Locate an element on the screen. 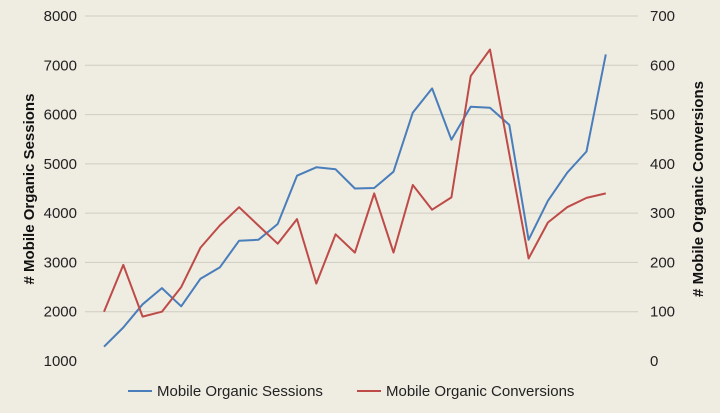  left-axis-title: # Mobile Organic Sessions is located at coordinates (29, 189).